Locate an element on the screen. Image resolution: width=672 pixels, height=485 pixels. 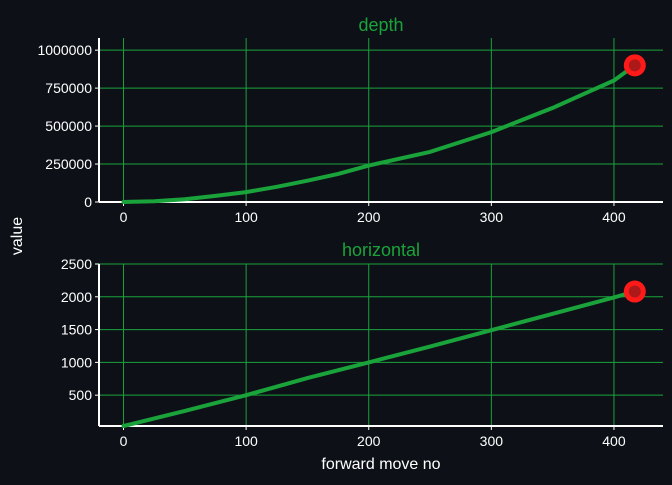
horizontal-x-tick-label: 300 is located at coordinates (492, 441).